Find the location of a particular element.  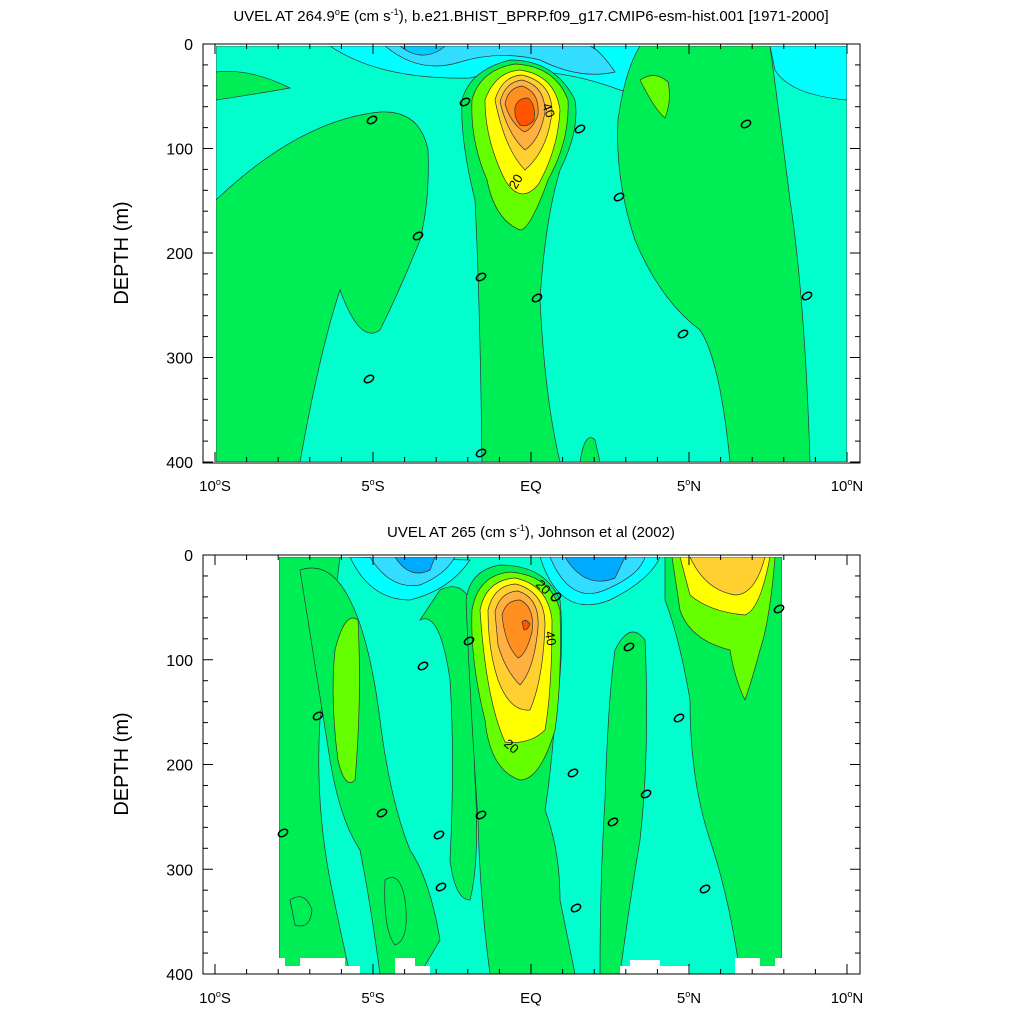

svg-text: 20 is located at coordinates (516, 181).